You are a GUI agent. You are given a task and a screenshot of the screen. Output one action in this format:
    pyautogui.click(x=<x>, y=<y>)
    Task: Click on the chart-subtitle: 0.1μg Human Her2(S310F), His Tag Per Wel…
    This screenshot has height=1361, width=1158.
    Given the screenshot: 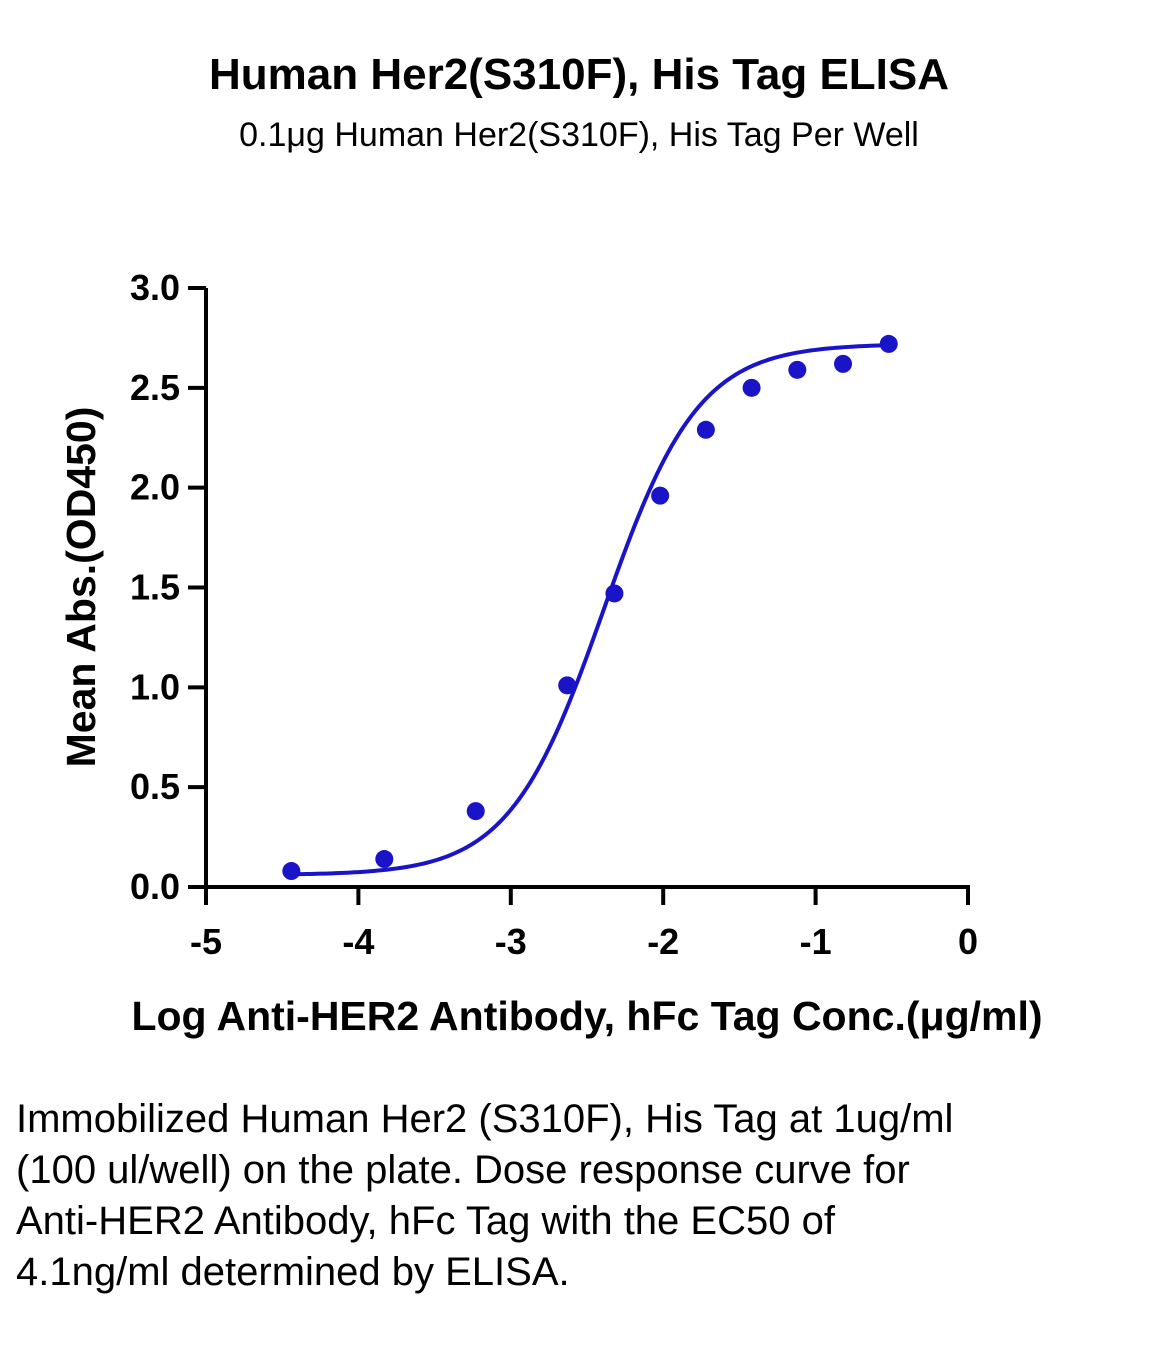 What is the action you would take?
    pyautogui.click(x=579, y=135)
    